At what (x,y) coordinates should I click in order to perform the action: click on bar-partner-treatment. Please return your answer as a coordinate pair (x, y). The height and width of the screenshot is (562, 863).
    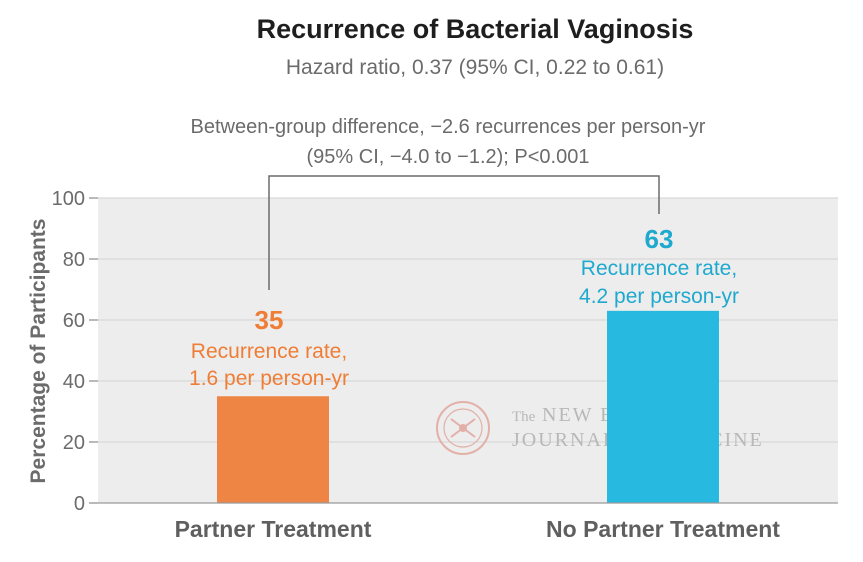
    Looking at the image, I should click on (273, 449).